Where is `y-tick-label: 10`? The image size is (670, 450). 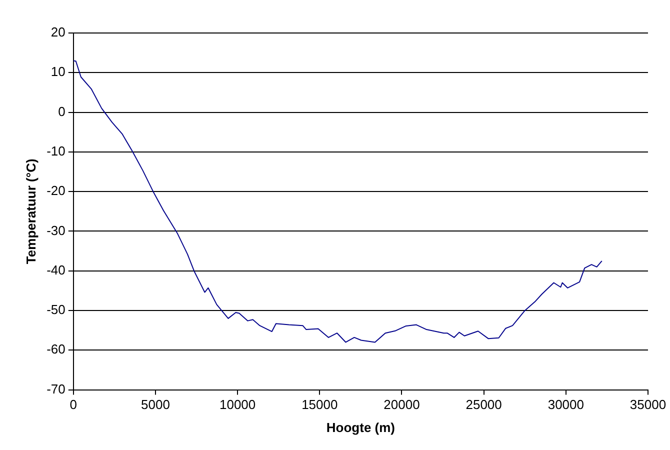
y-tick-label: 10 is located at coordinates (58, 72).